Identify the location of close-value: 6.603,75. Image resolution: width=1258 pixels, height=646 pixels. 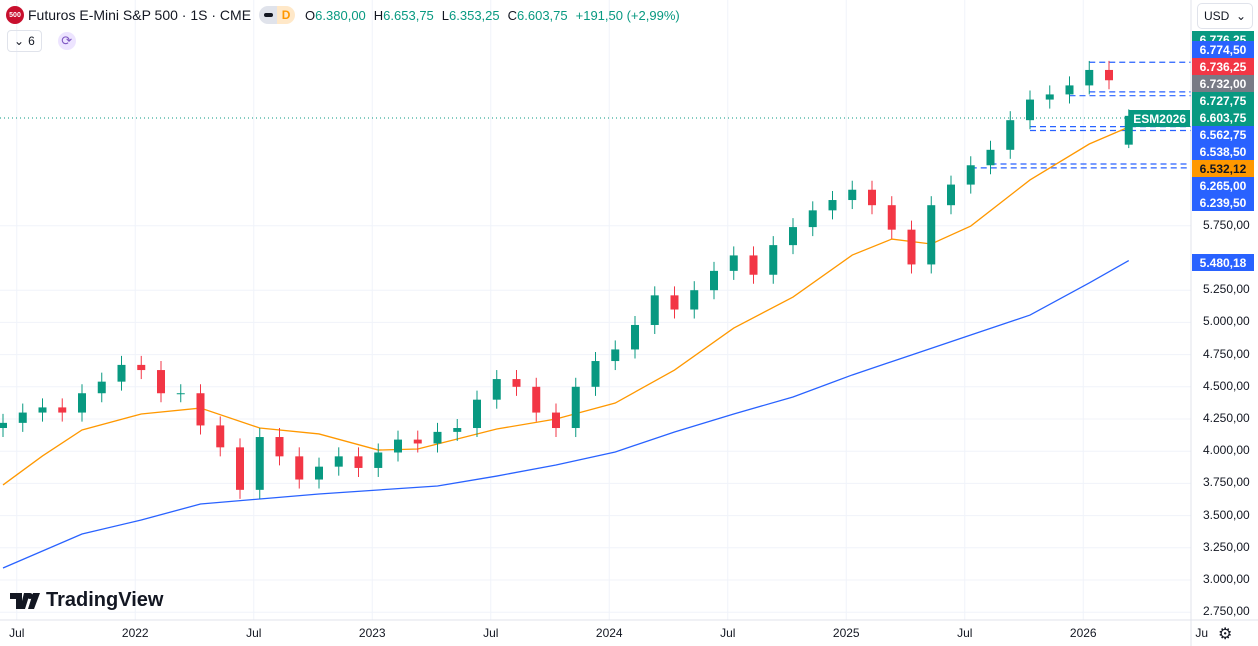
(542, 15).